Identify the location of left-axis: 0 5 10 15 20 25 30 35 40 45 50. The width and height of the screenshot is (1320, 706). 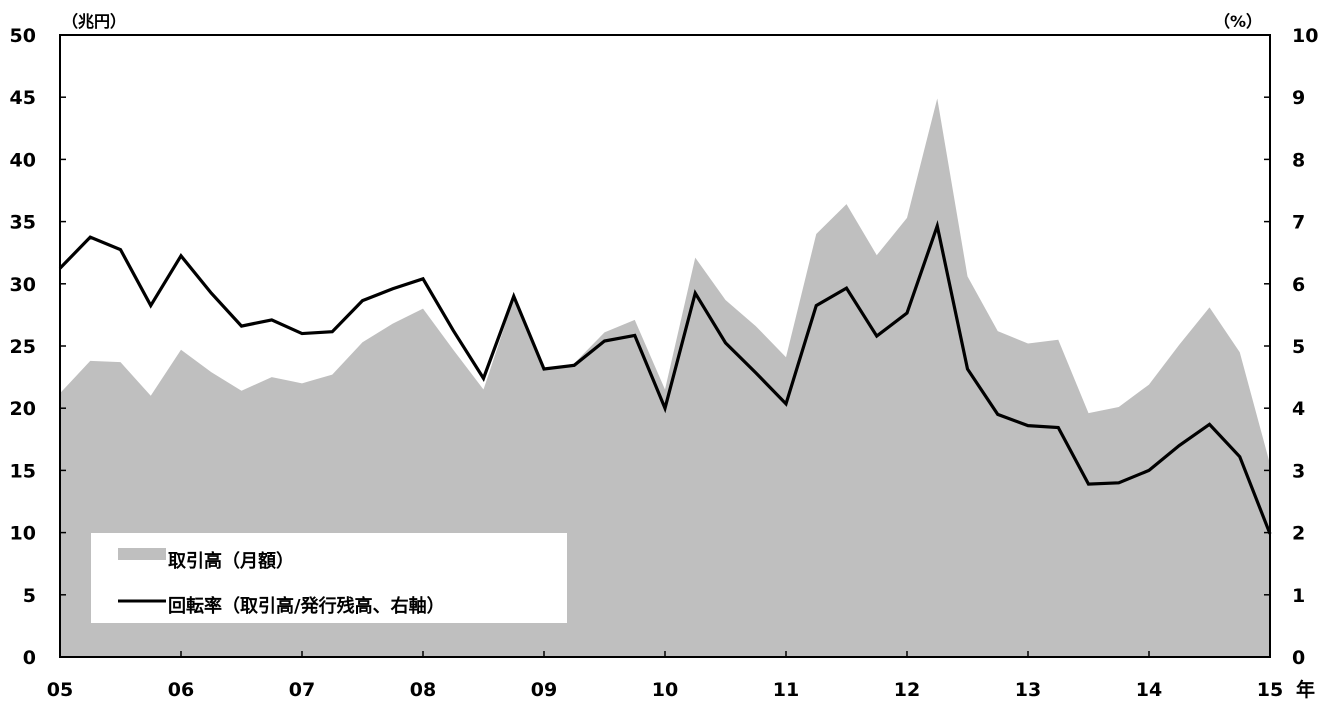
(38, 347).